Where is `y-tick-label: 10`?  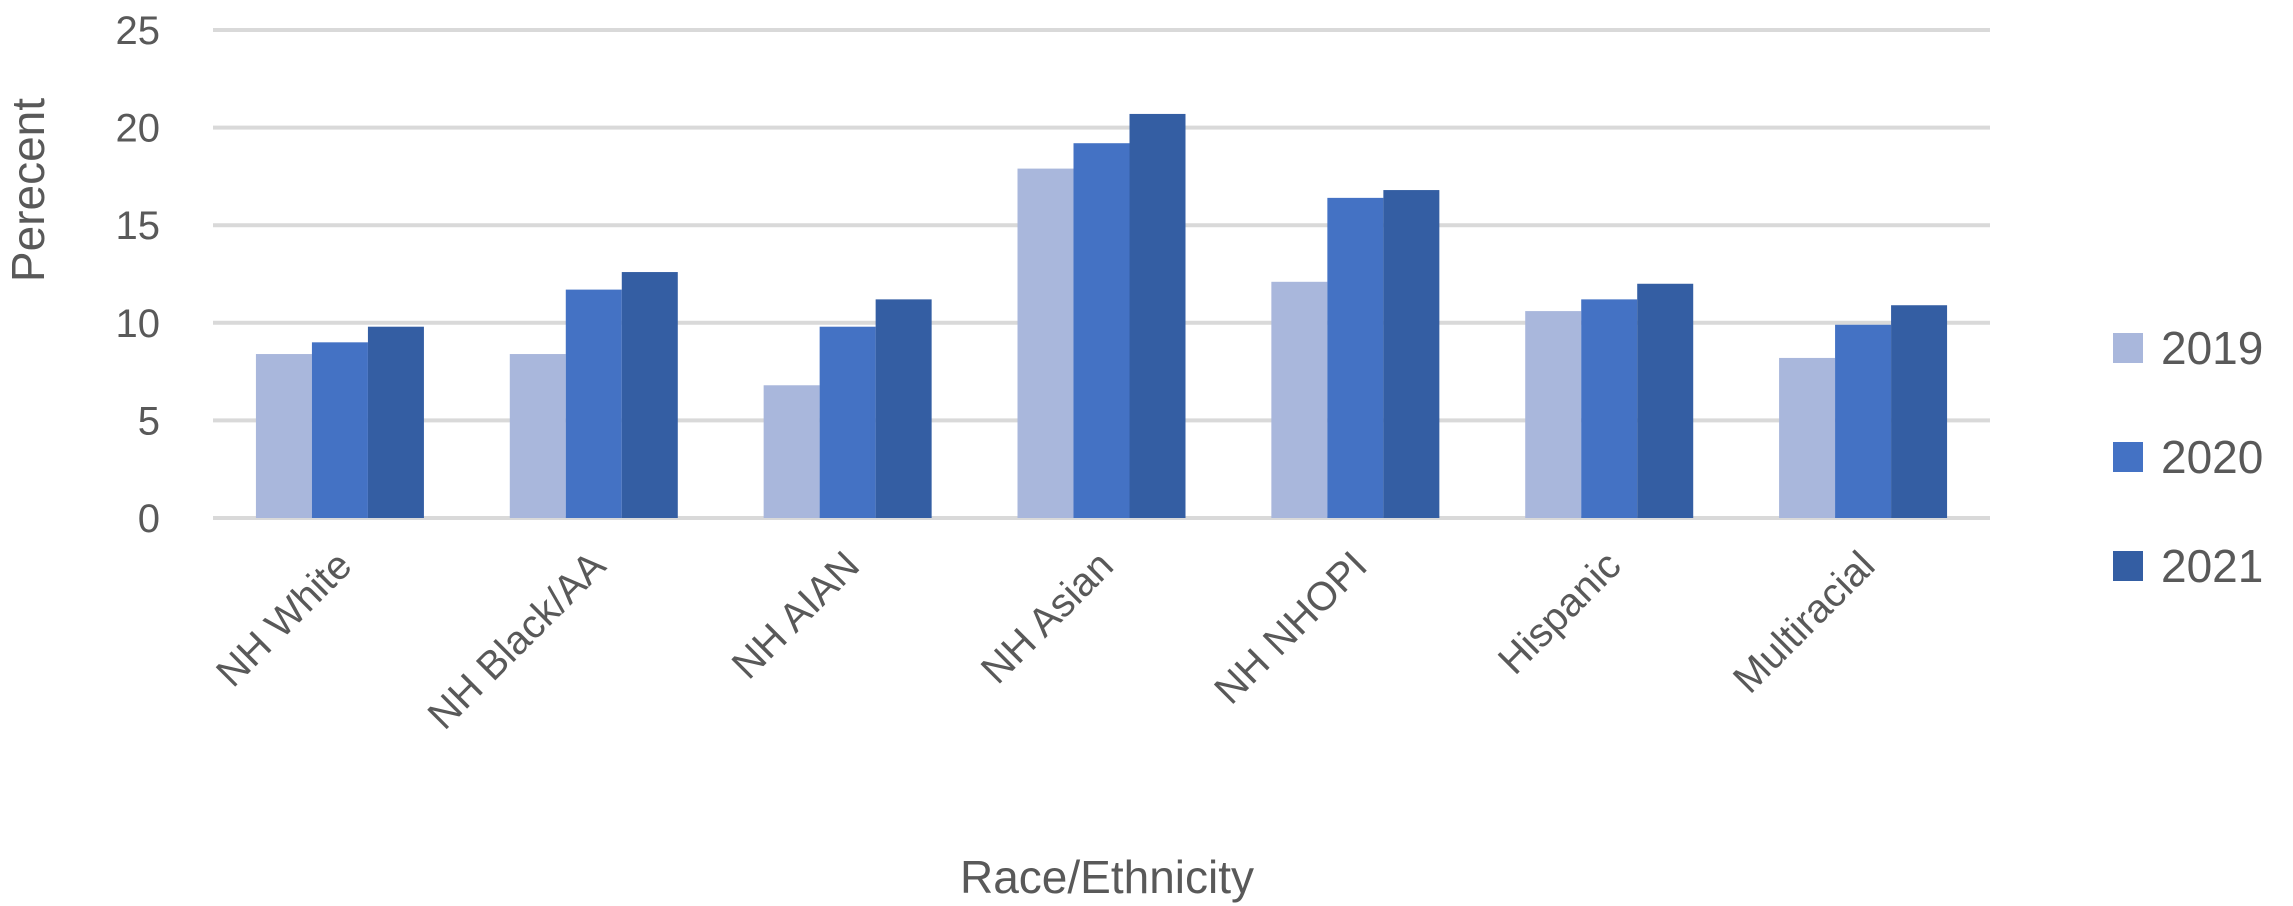 y-tick-label: 10 is located at coordinates (138, 324).